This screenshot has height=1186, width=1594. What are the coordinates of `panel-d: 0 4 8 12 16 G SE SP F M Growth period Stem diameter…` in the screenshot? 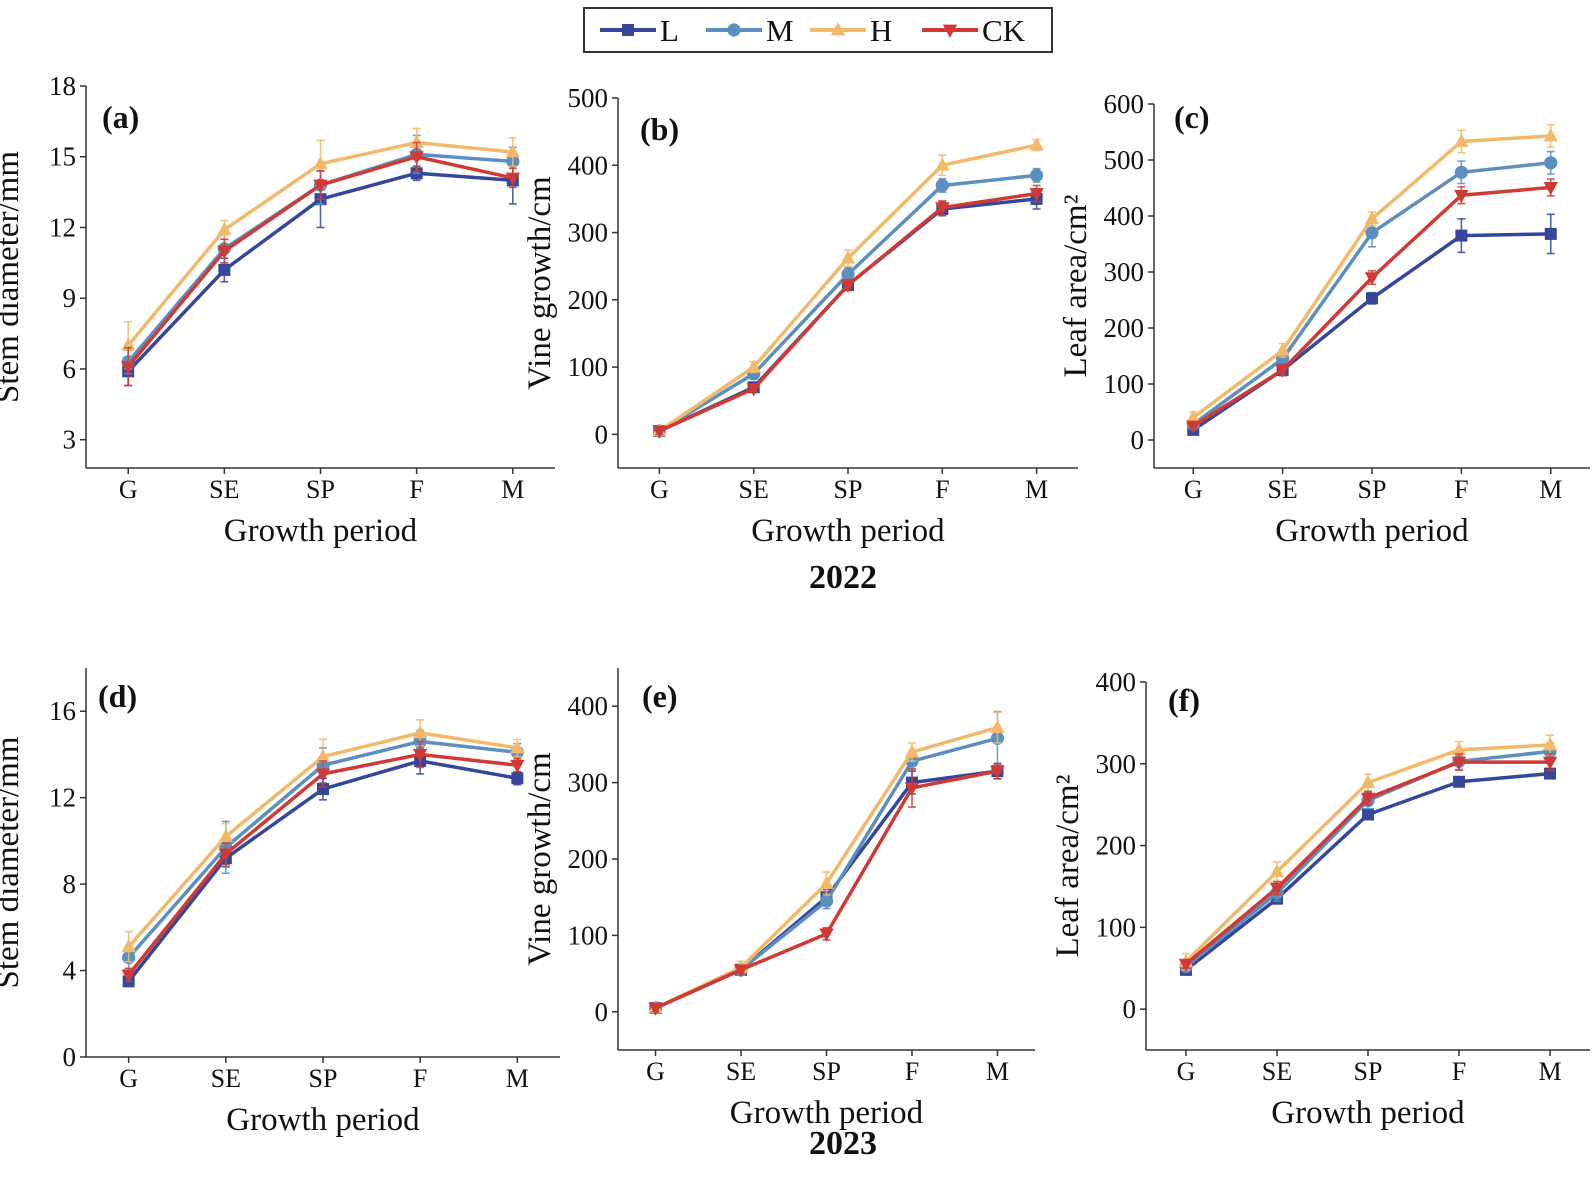 It's located at (280, 903).